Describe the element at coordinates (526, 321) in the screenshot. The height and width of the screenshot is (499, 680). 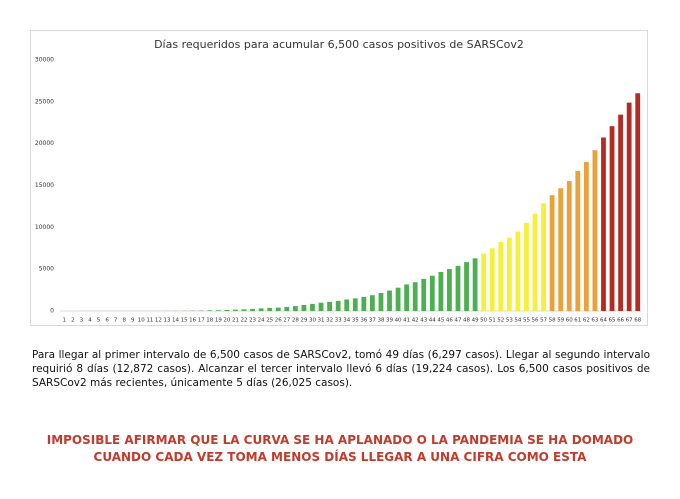
I see `x-tick-label: 55` at that location.